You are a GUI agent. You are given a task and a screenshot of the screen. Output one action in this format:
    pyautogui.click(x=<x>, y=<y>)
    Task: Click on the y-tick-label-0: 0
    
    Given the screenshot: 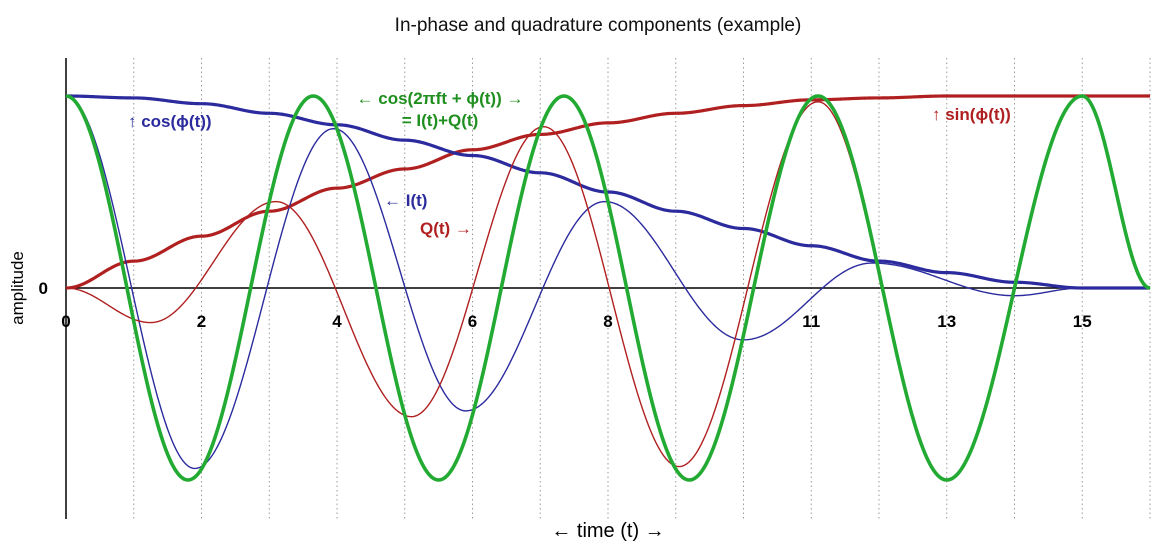 What is the action you would take?
    pyautogui.click(x=43, y=288)
    